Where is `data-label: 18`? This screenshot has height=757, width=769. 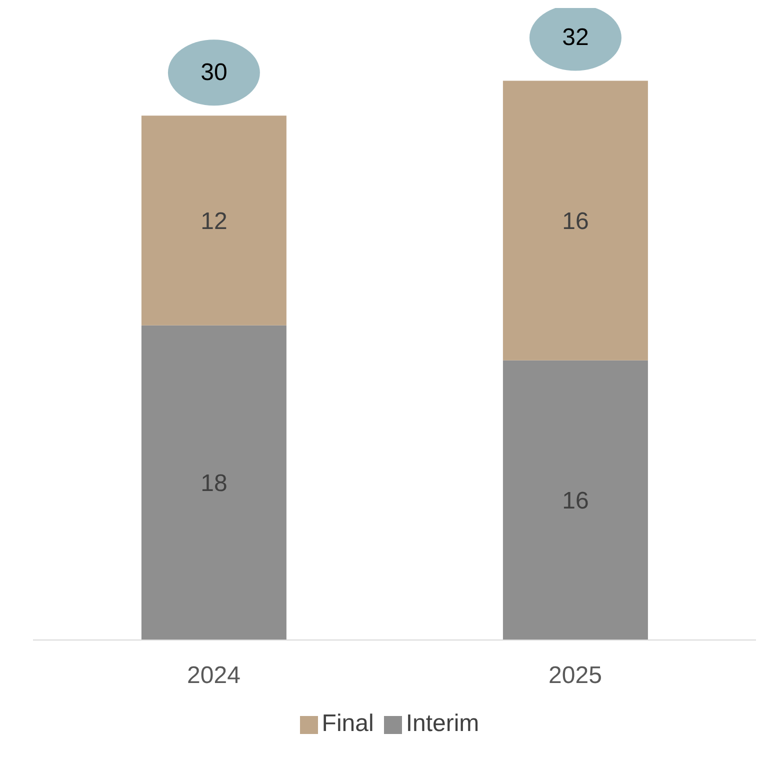
data-label: 18 is located at coordinates (214, 484).